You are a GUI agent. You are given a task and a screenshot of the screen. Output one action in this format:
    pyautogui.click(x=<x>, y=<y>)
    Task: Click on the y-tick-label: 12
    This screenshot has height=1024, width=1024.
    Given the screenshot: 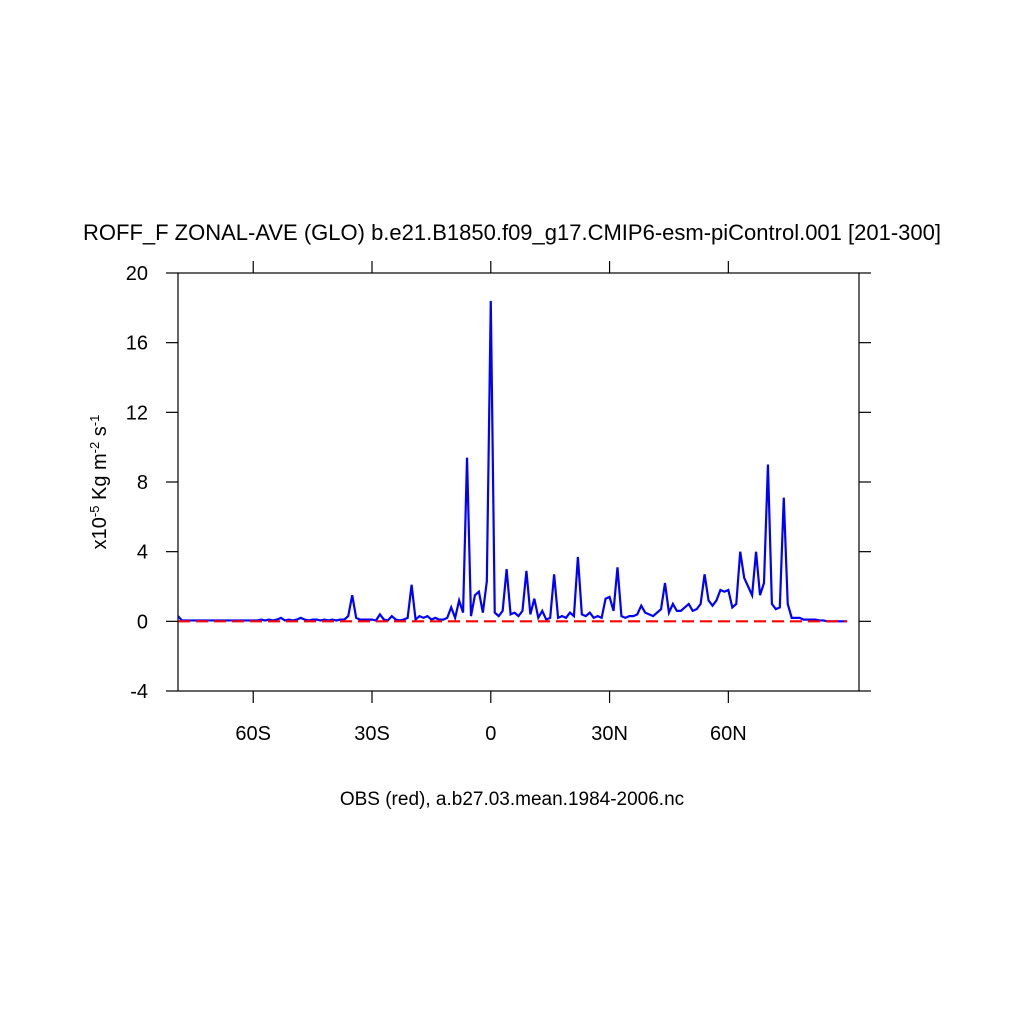 What is the action you would take?
    pyautogui.click(x=137, y=413)
    